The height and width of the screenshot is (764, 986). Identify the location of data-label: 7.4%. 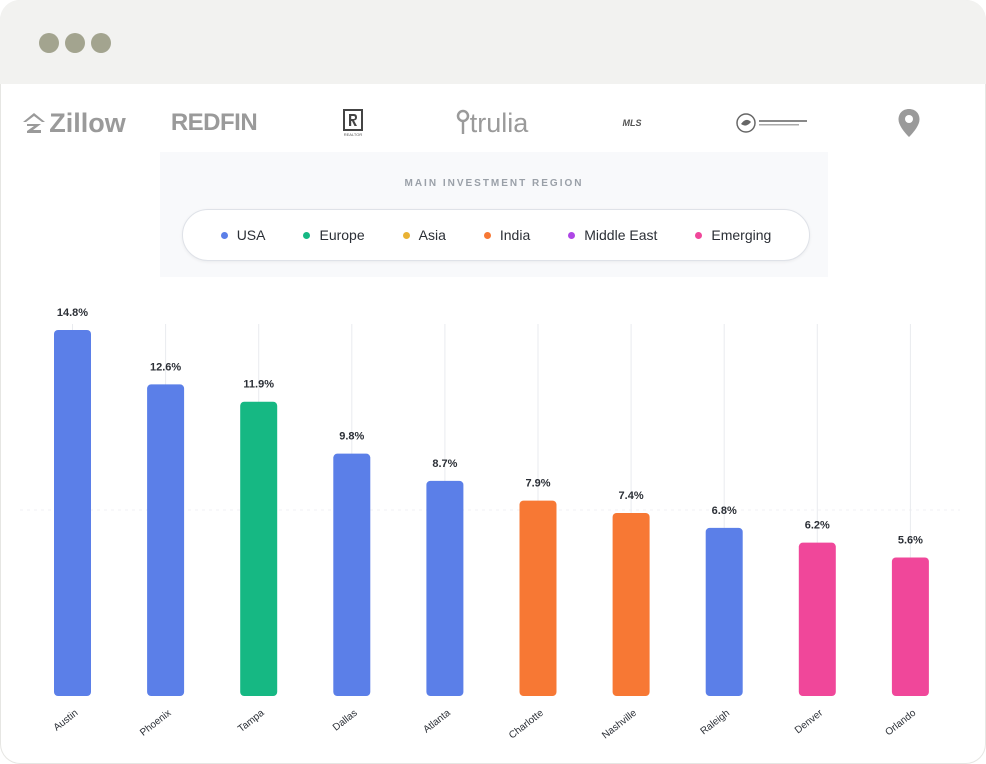
(631, 496).